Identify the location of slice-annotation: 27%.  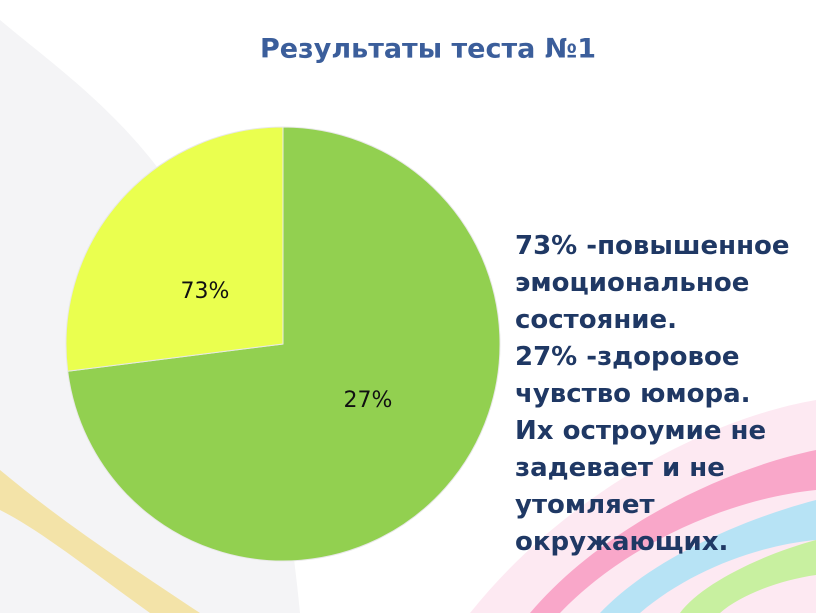
(368, 400).